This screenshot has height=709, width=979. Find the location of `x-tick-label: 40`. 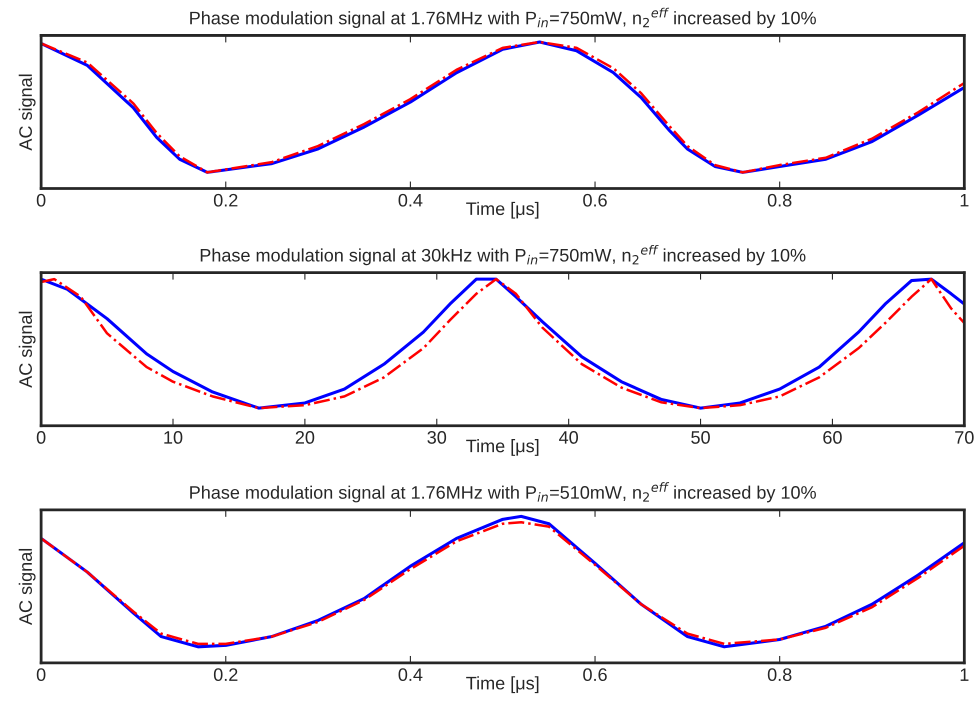

x-tick-label: 40 is located at coordinates (568, 437).